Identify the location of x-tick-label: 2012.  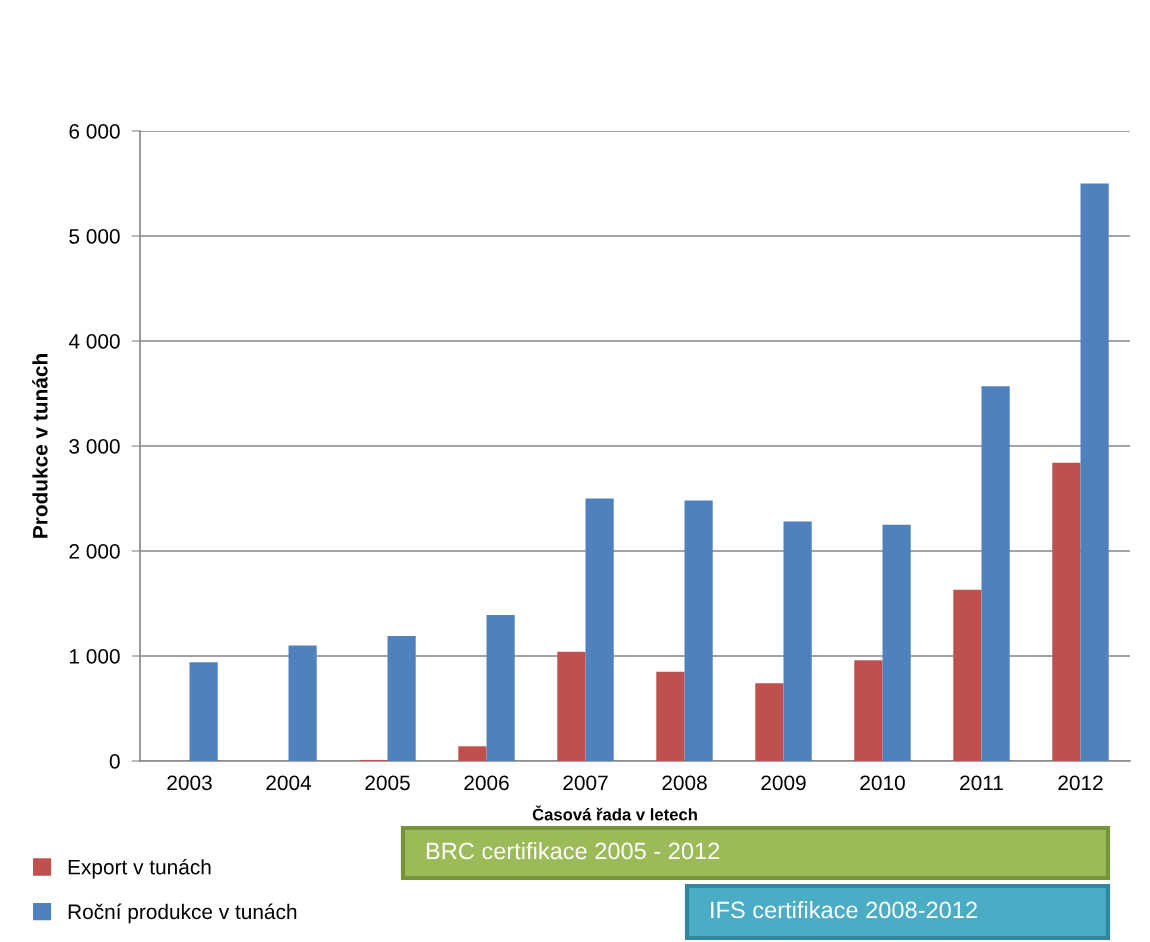
(1080, 783).